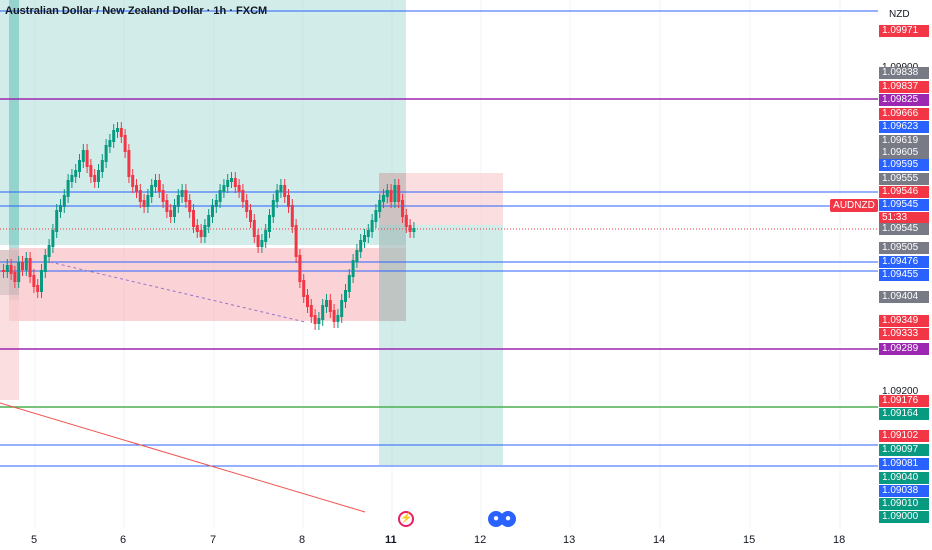 The image size is (932, 550). I want to click on price-tag: 1.09097, so click(904, 450).